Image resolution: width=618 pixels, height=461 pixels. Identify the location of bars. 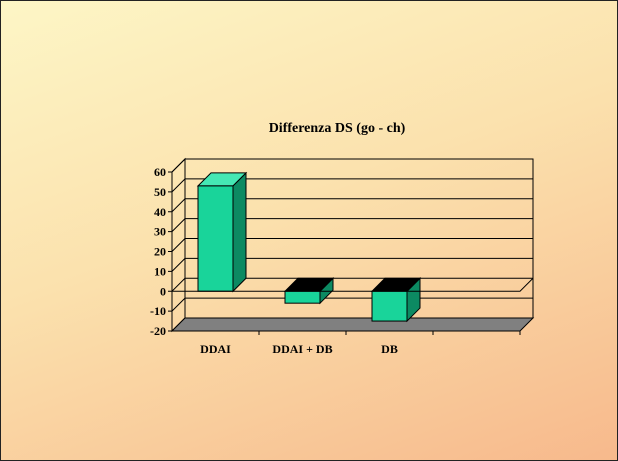
(309, 247).